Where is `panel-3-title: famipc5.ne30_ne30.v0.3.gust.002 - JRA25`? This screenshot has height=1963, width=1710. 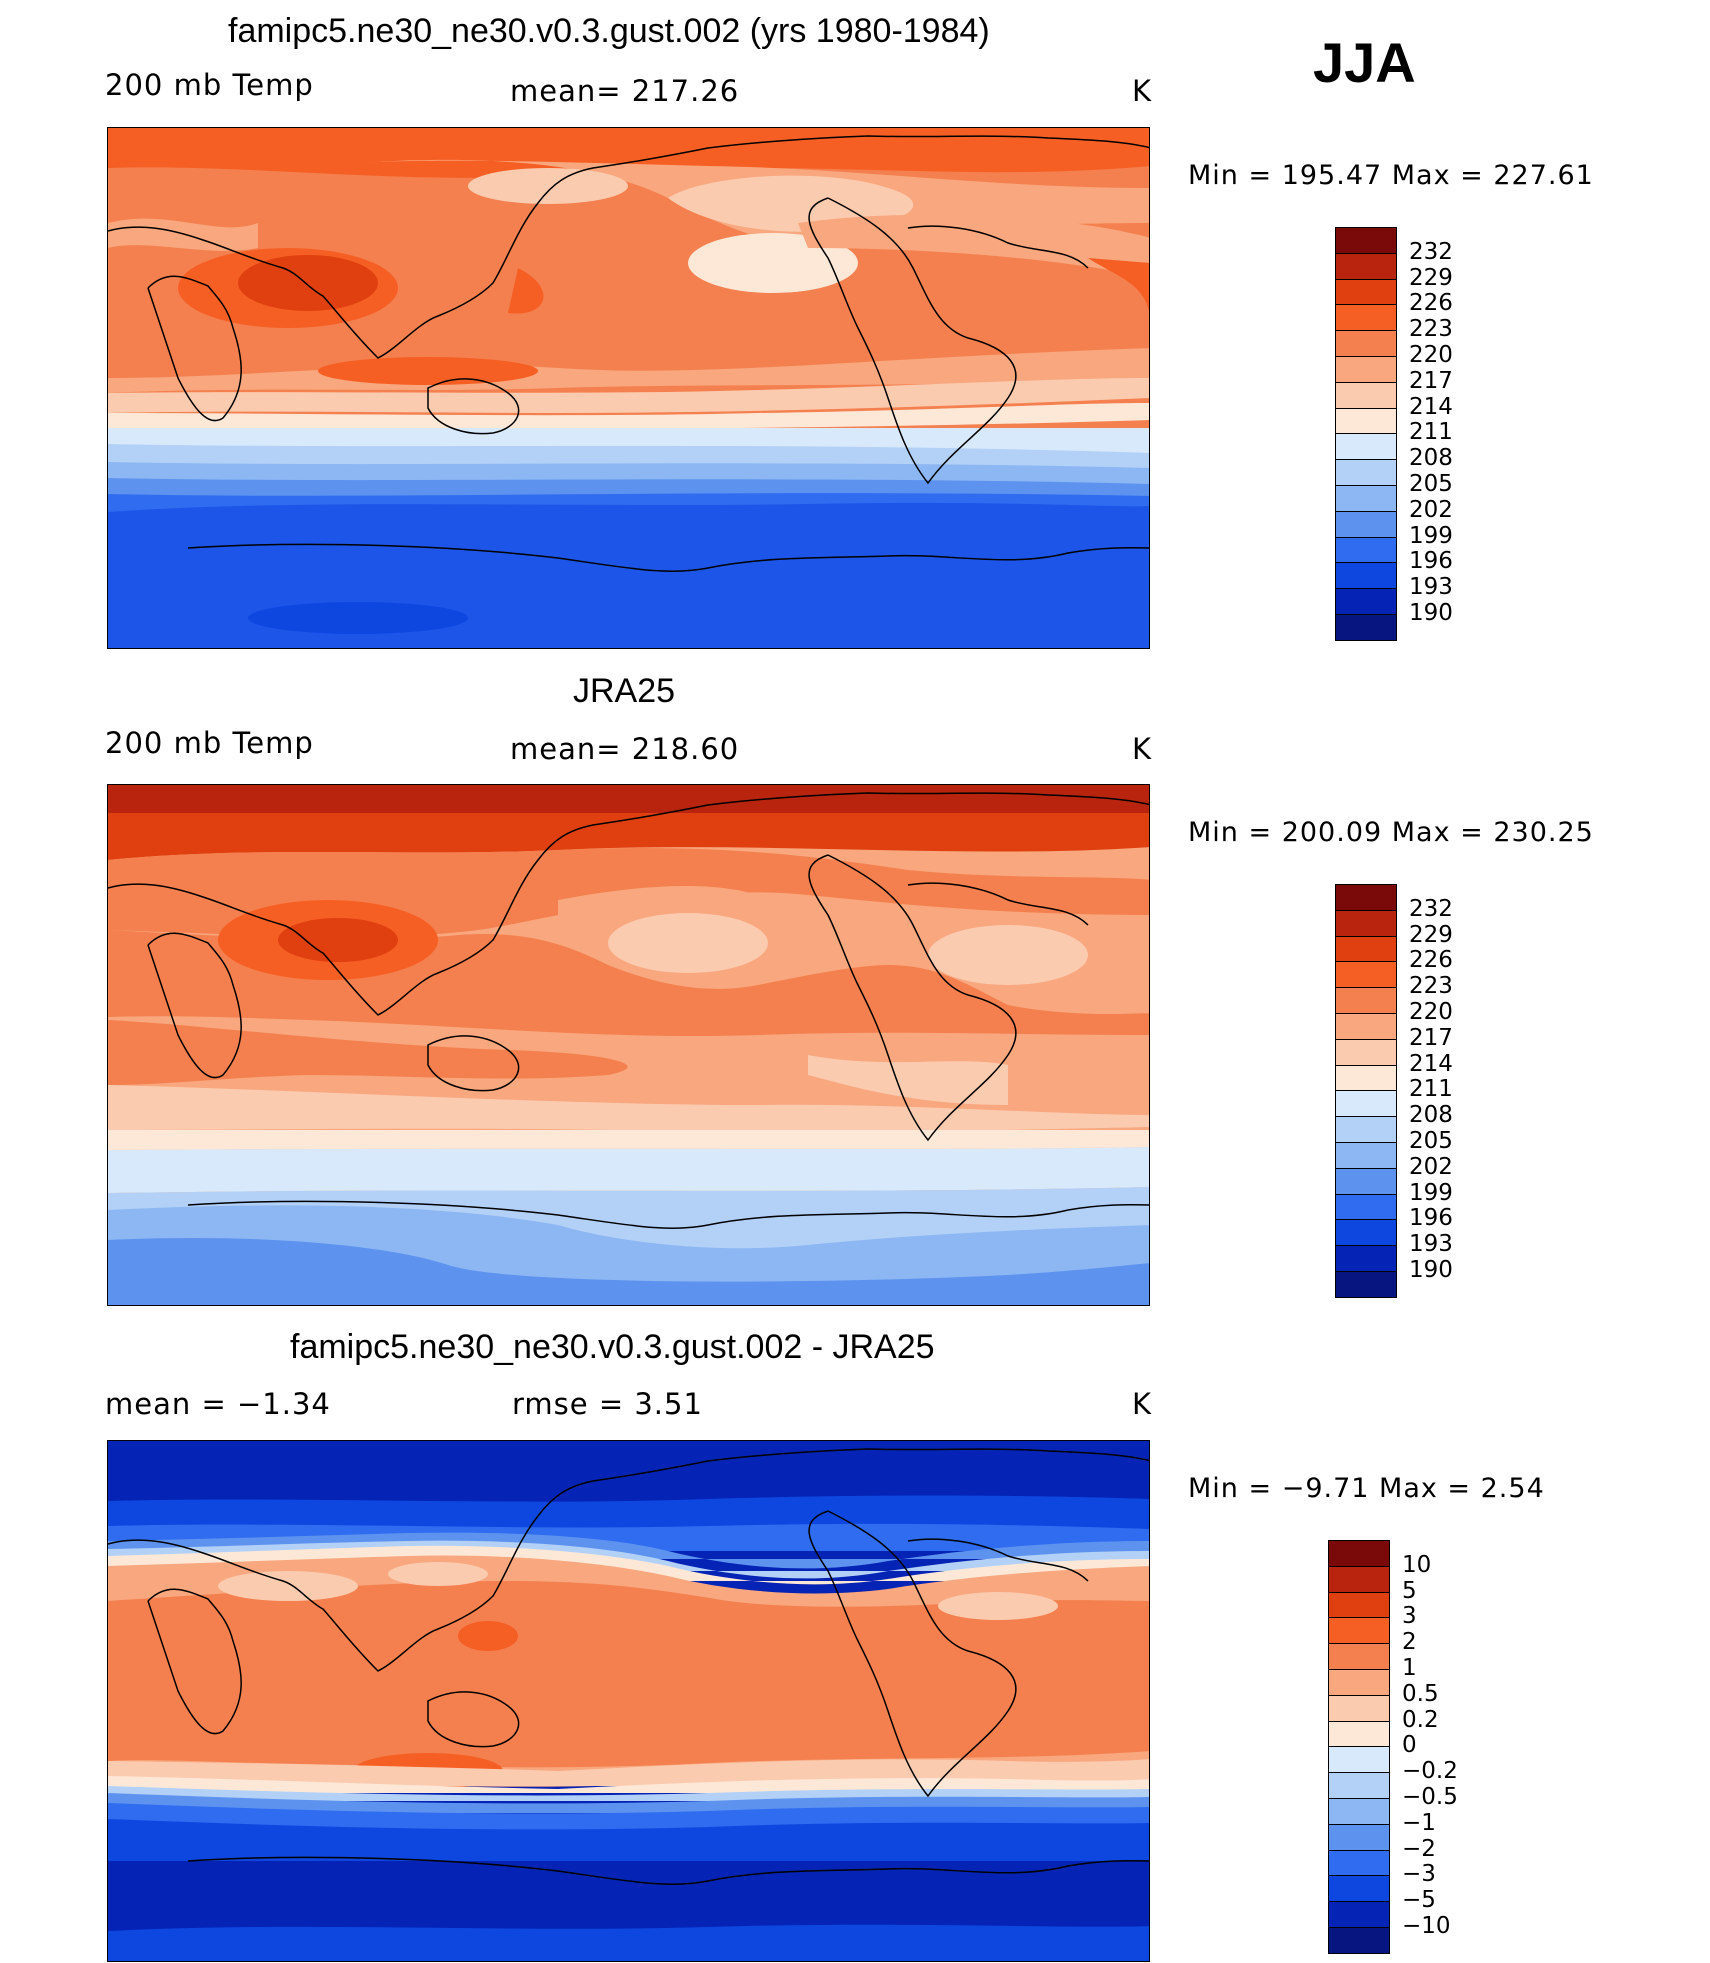 panel-3-title: famipc5.ne30_ne30.v0.3.gust.002 - JRA25 is located at coordinates (612, 1347).